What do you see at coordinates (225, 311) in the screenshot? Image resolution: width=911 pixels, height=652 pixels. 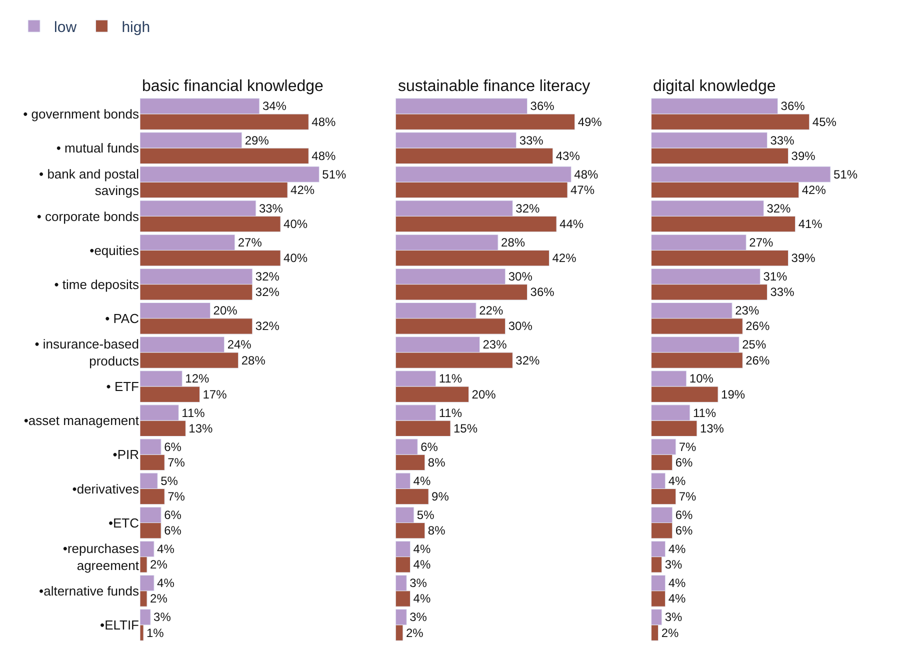 I see `data-label: 20%` at bounding box center [225, 311].